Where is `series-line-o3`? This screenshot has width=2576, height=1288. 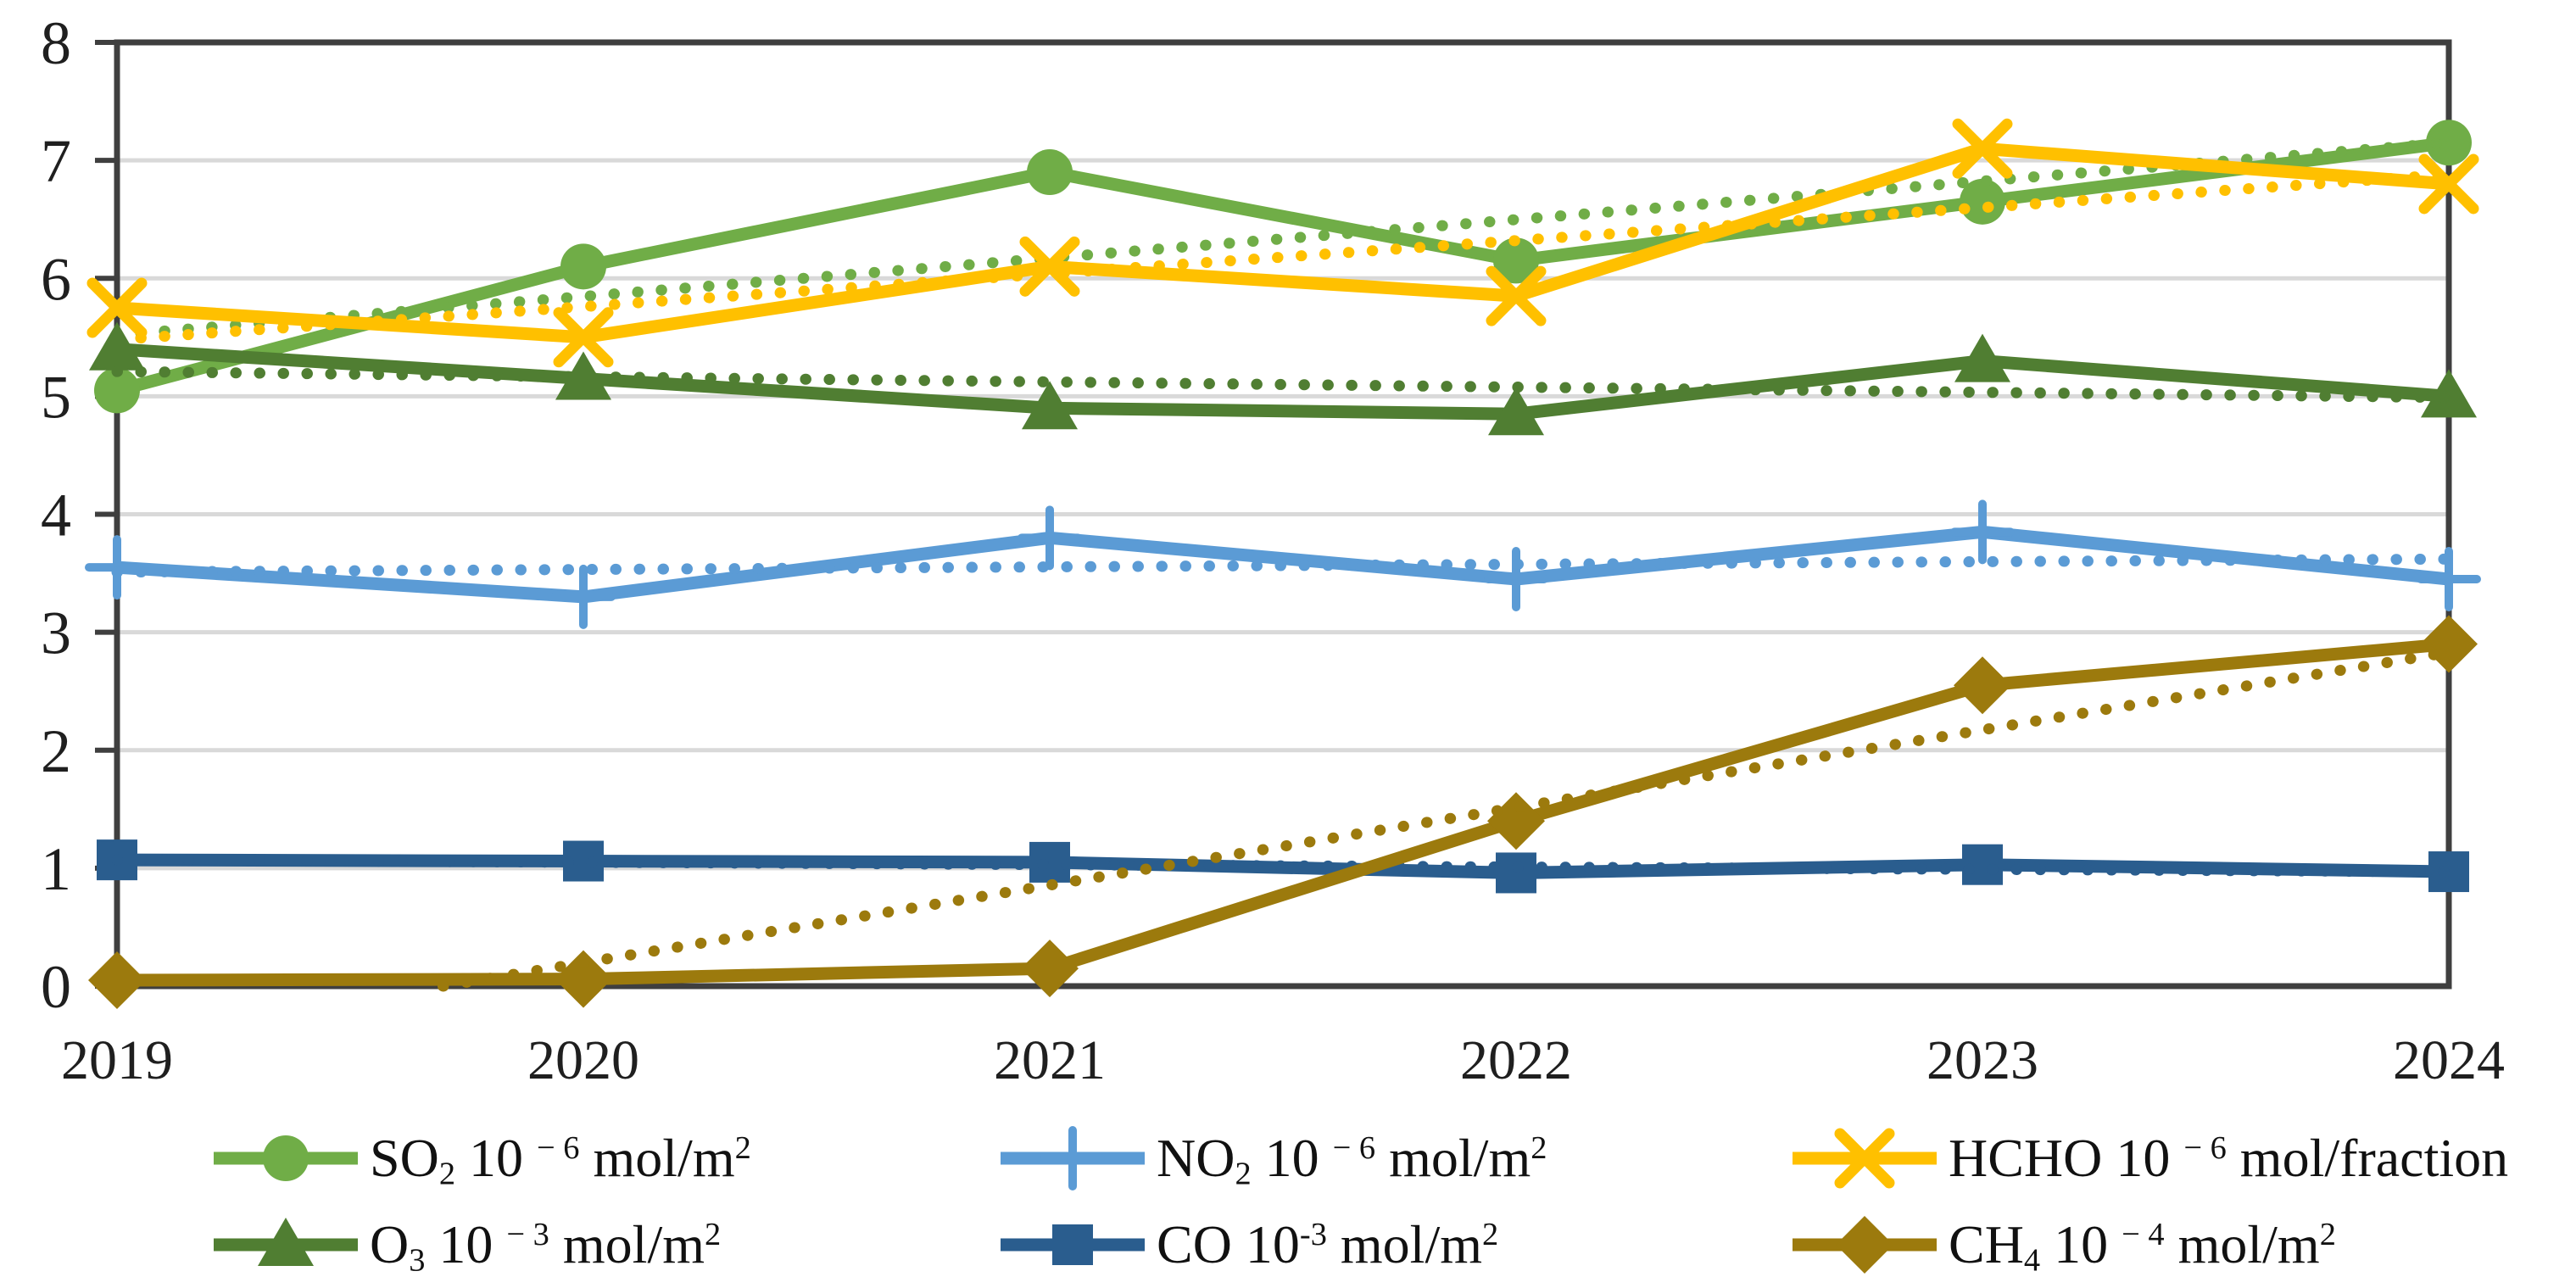 series-line-o3 is located at coordinates (1283, 382).